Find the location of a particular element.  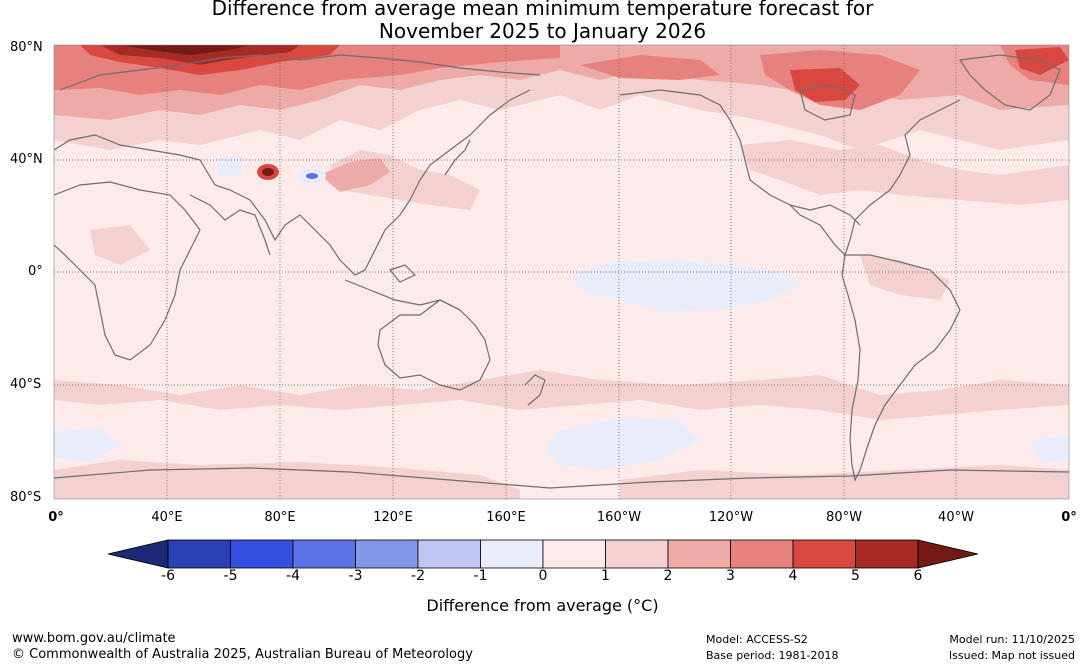

lat-label-80n: 80°N is located at coordinates (26, 47).